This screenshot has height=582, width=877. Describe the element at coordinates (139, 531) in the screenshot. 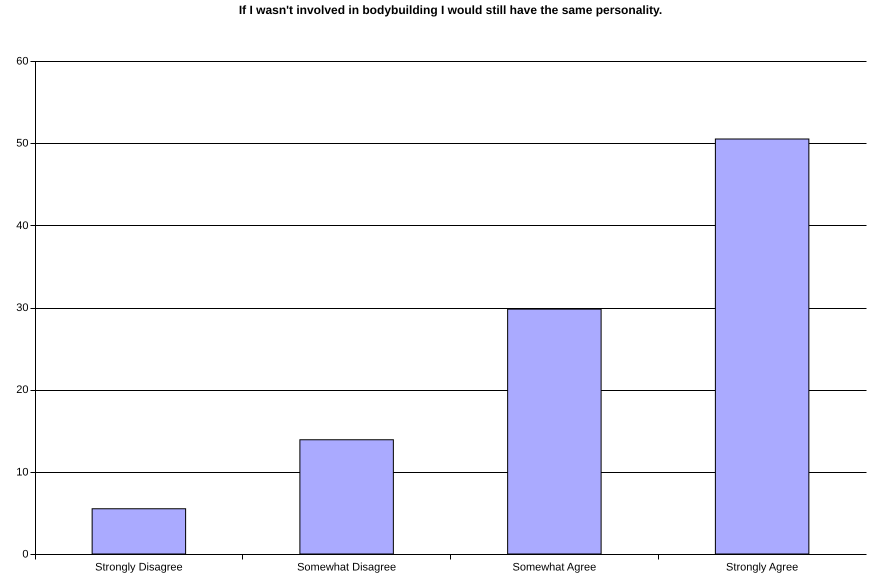

I see `bar` at that location.